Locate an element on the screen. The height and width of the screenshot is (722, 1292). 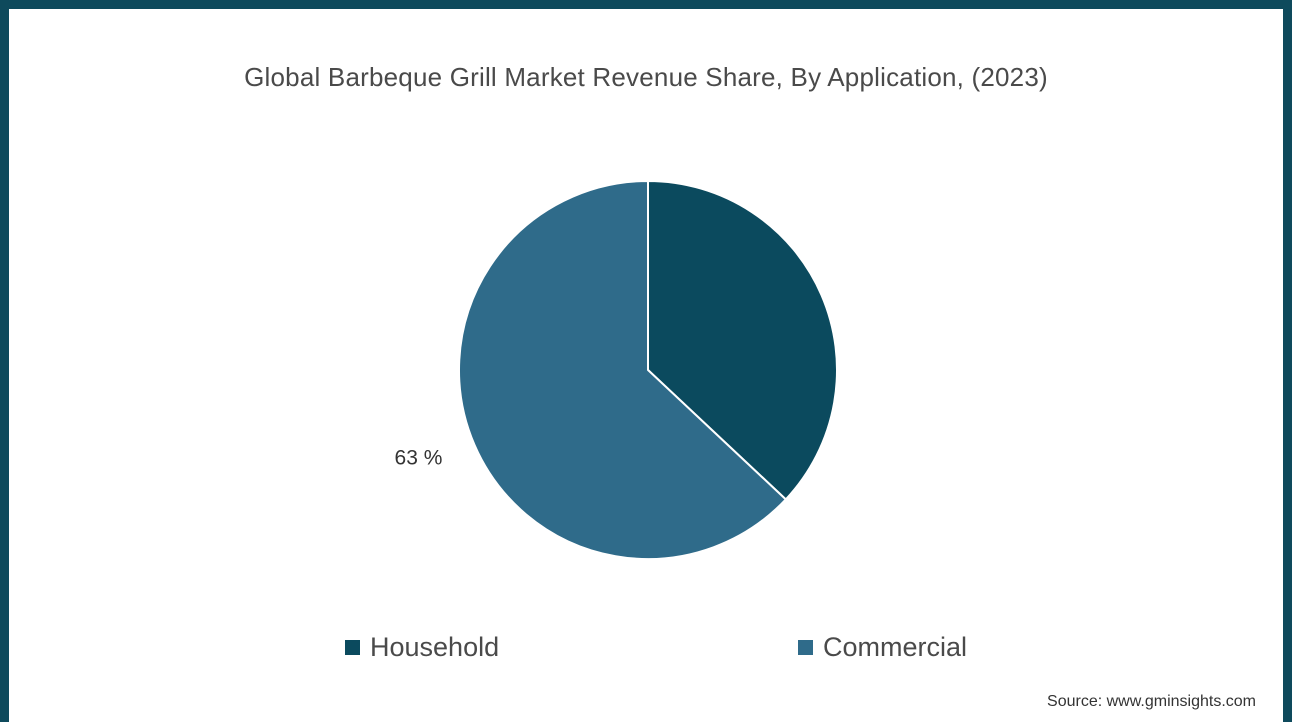
chart-legend: Household Commercial is located at coordinates (646, 650).